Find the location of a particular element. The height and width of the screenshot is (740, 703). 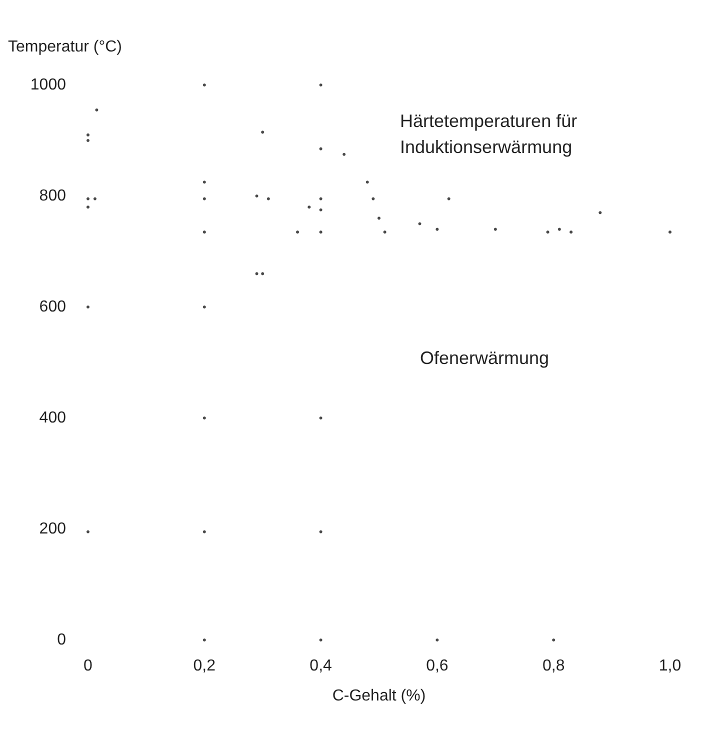

annotation: Härtetemperaturen für Induktionserwärmung is located at coordinates (489, 134).